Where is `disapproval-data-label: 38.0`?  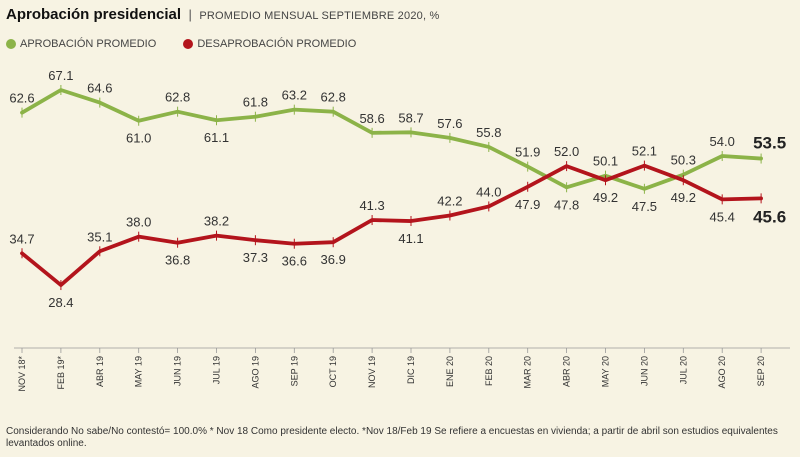
disapproval-data-label: 38.0 is located at coordinates (138, 222).